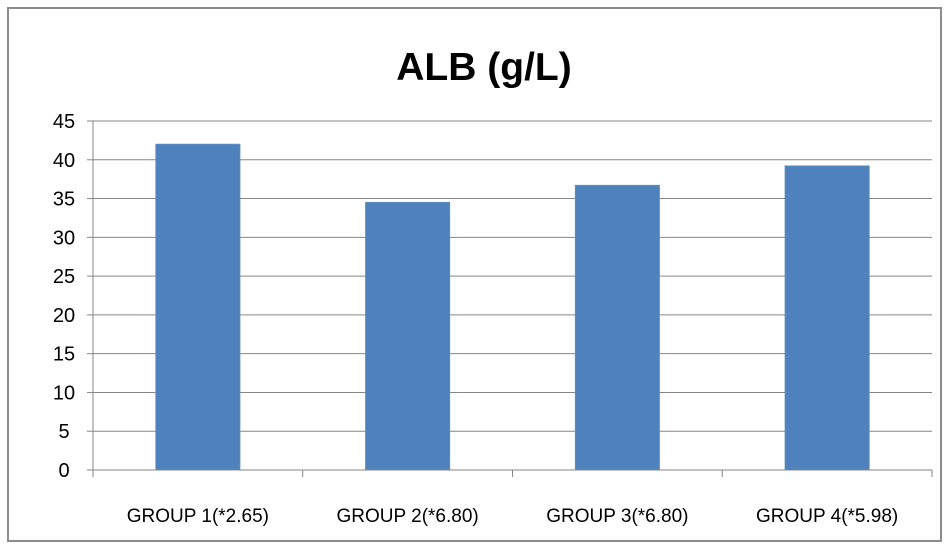 This screenshot has width=951, height=551. I want to click on x-category-label: GROUP 4(*5.98), so click(827, 516).